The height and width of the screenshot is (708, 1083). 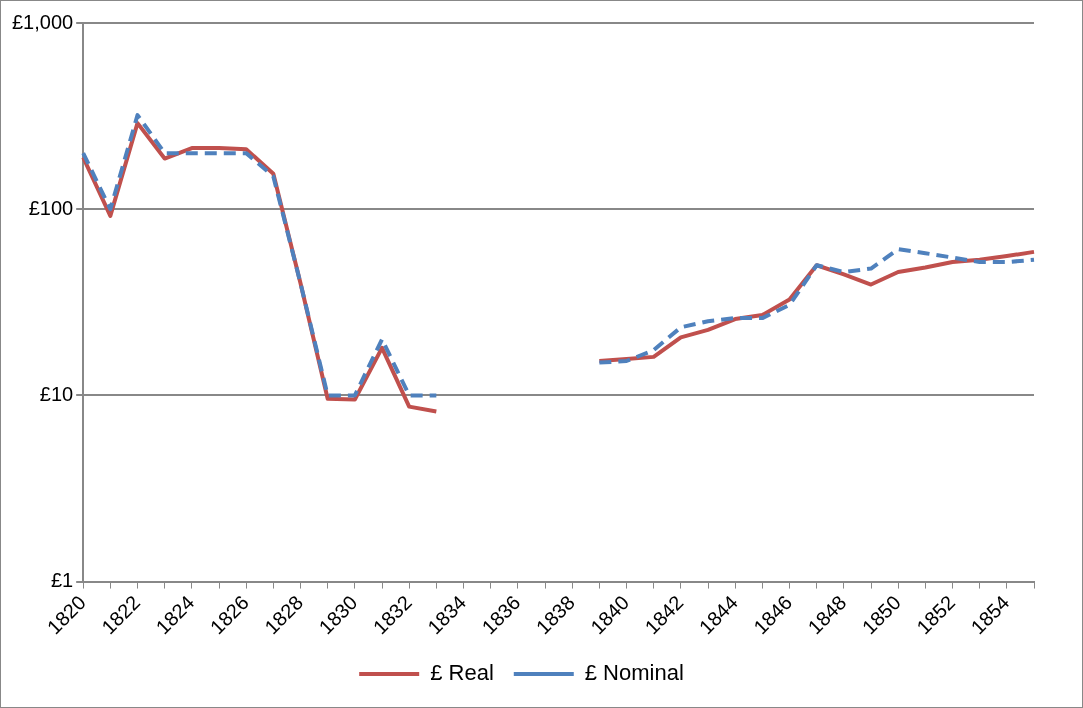 What do you see at coordinates (43, 21) in the screenshot?
I see `y-tick-label: £1,000` at bounding box center [43, 21].